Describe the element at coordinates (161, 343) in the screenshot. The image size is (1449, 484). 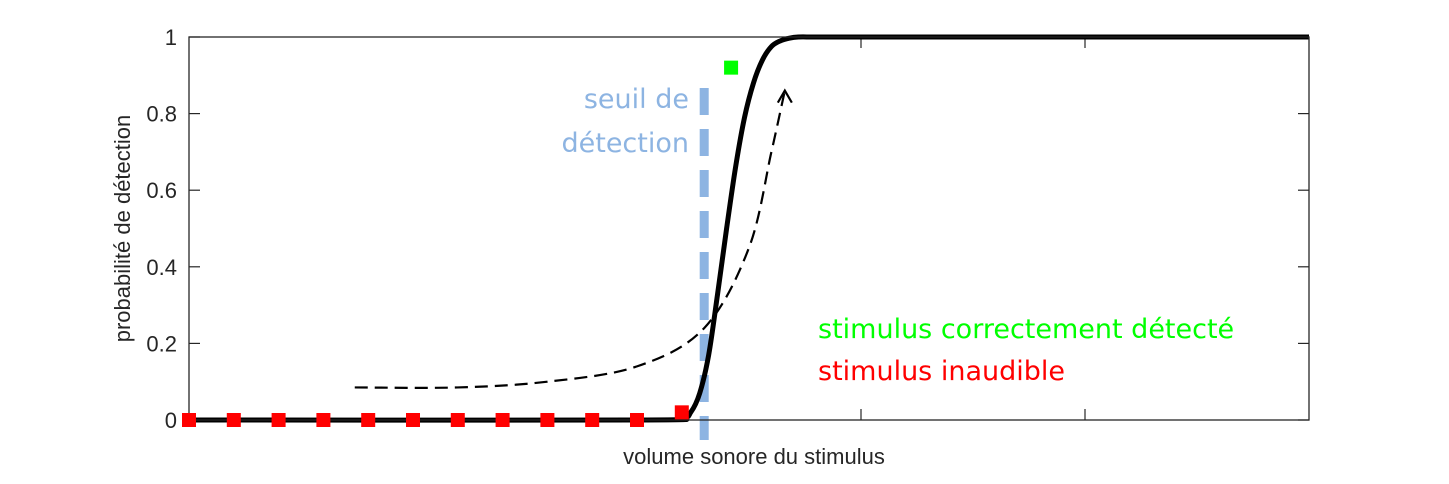
I see `y-tick-label: 0.2` at that location.